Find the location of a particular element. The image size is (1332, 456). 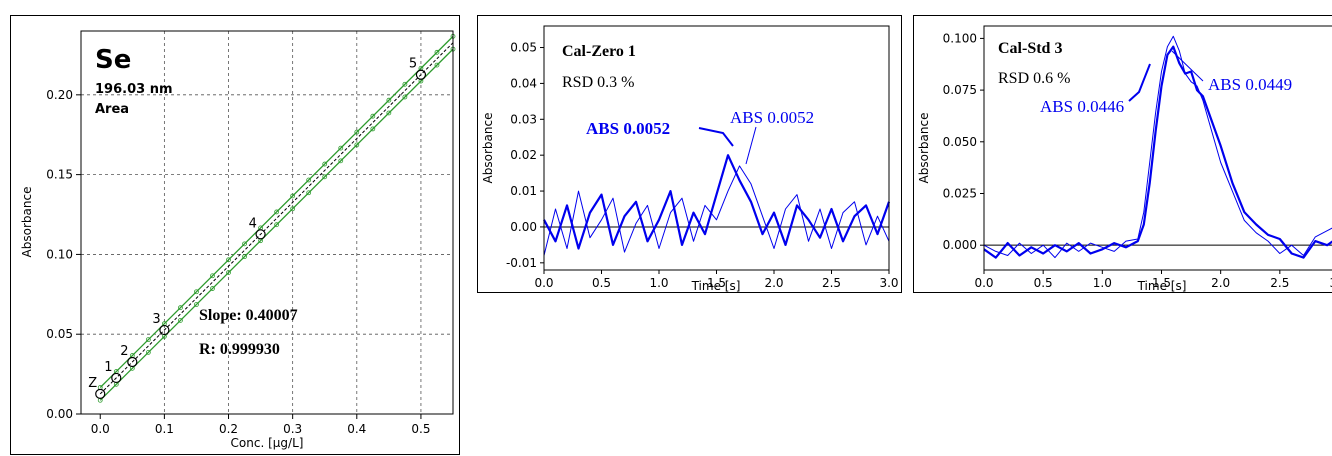

x-axis-label: Time [s] is located at coordinates (1162, 286).